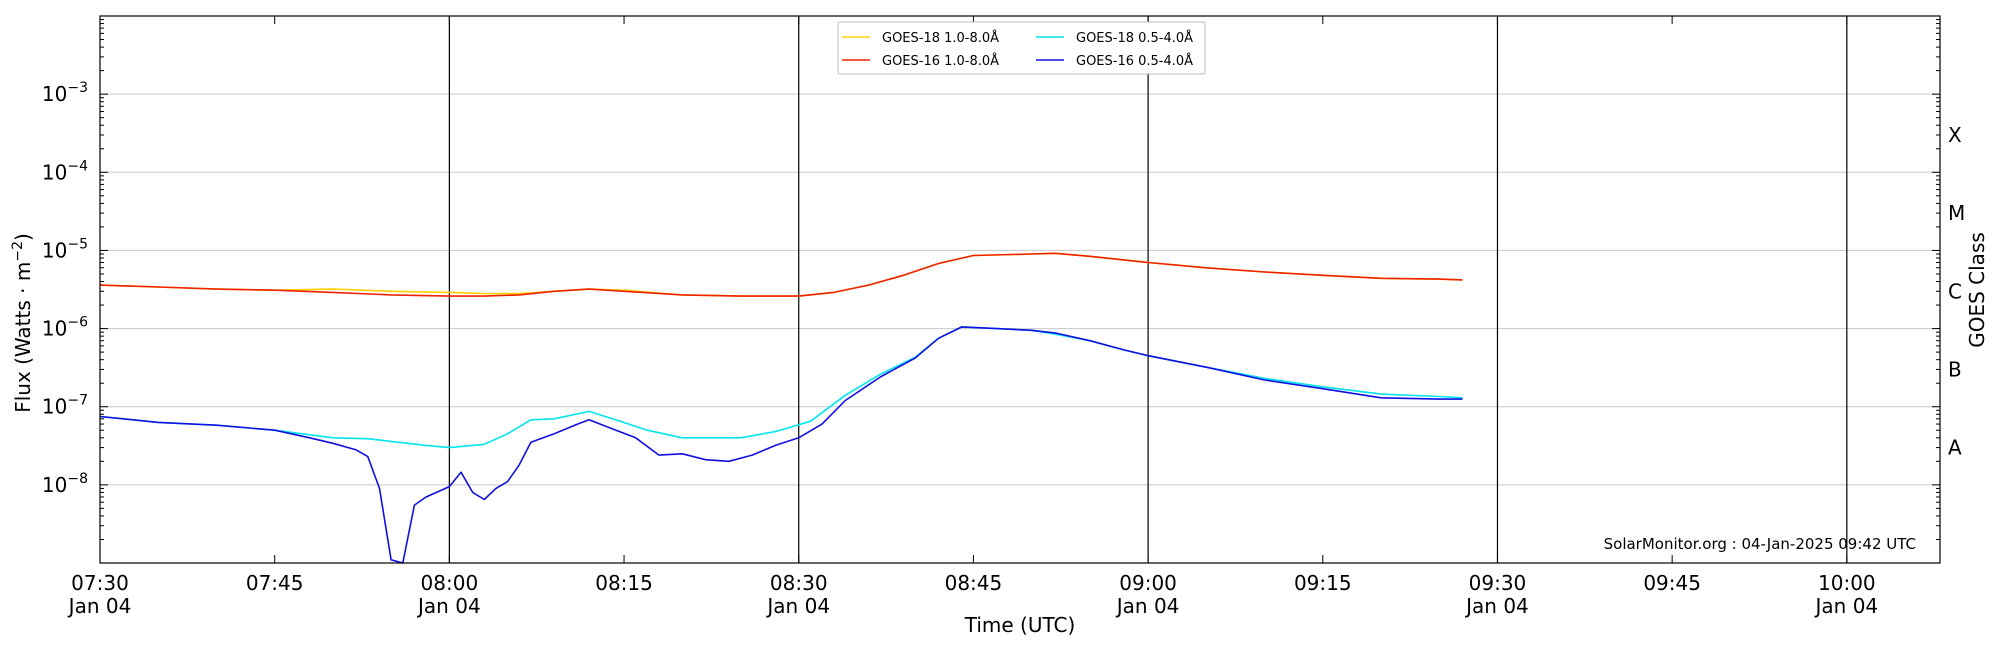 The height and width of the screenshot is (650, 2000). I want to click on legend-label-goes16-short: GOES-16 0.5-4.0Å, so click(1134, 61).